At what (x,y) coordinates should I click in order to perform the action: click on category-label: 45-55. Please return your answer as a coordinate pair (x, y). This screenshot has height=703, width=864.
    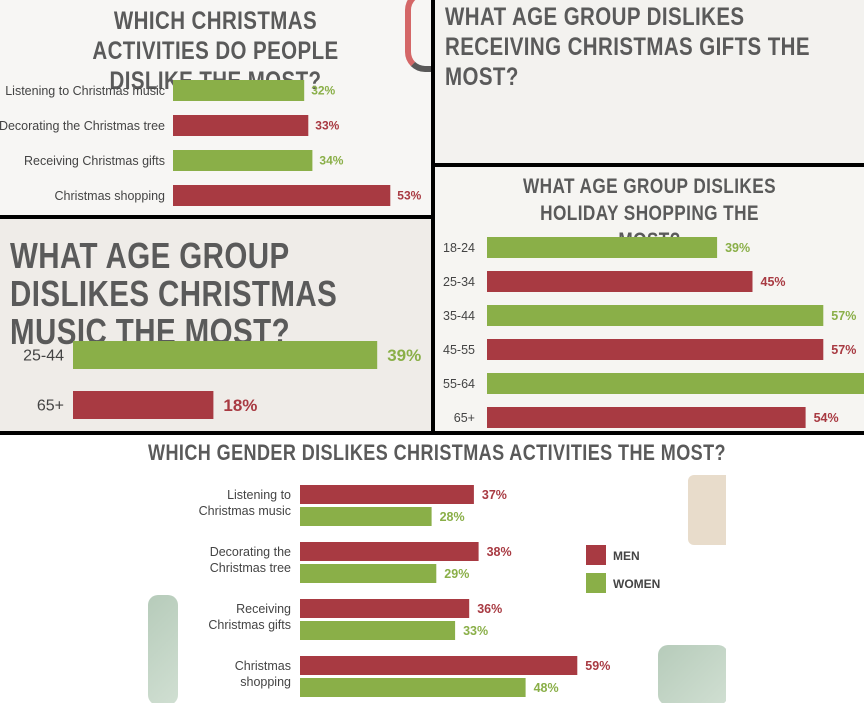
    Looking at the image, I should click on (459, 350).